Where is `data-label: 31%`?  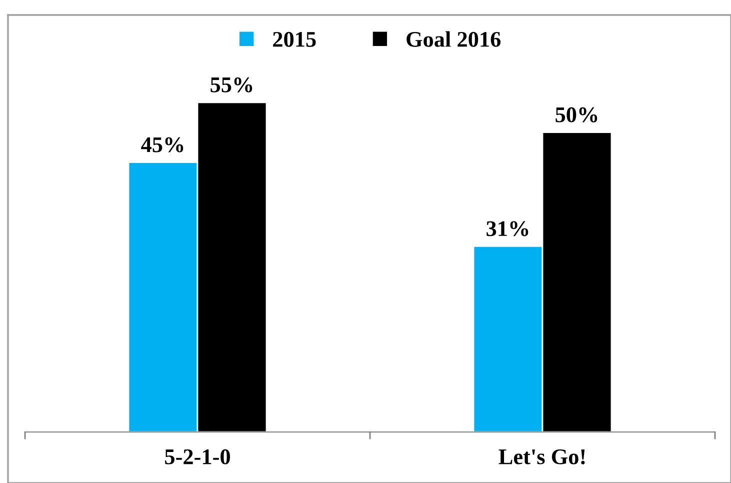
data-label: 31% is located at coordinates (507, 228).